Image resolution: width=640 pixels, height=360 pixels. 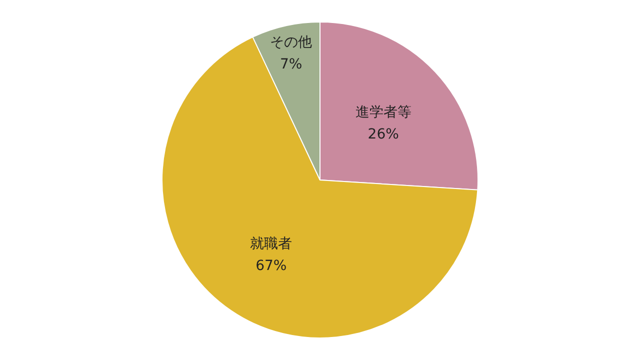 What do you see at coordinates (383, 112) in the screenshot?
I see `slice-label: 進学者等` at bounding box center [383, 112].